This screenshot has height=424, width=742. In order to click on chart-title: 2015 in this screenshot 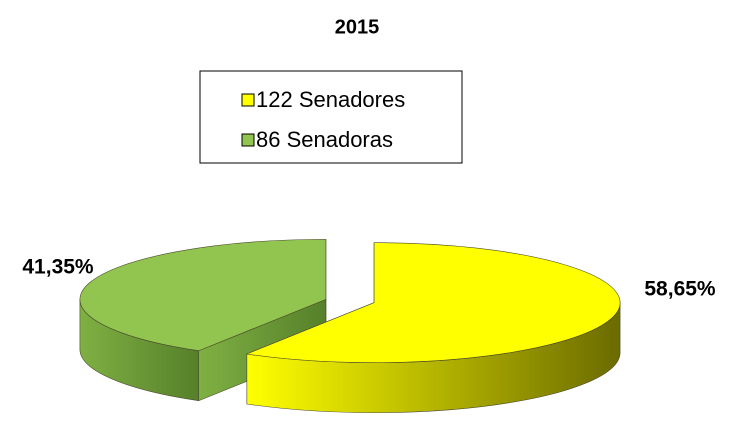, I will do `click(357, 27)`.